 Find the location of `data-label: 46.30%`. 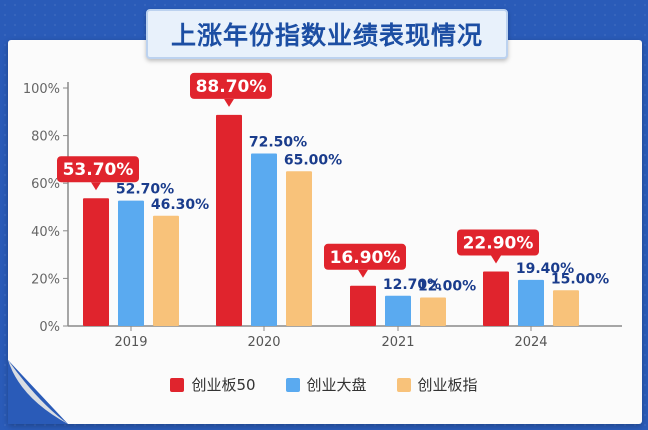

data-label: 46.30% is located at coordinates (180, 205).